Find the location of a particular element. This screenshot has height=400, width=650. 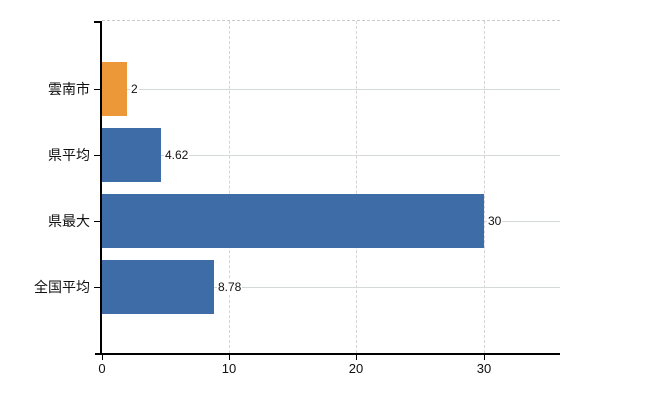

plot-top-border is located at coordinates (331, 20).